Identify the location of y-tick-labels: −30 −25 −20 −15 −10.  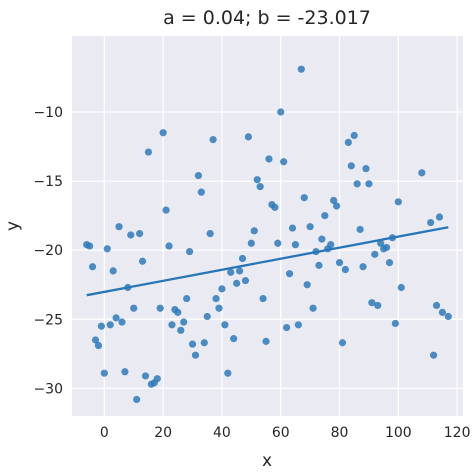
(48, 251).